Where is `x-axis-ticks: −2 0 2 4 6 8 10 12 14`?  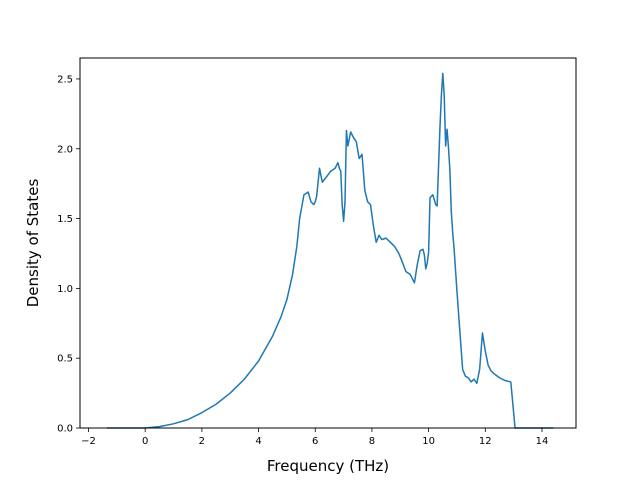
x-axis-ticks: −2 0 2 4 6 8 10 12 14 is located at coordinates (314, 437).